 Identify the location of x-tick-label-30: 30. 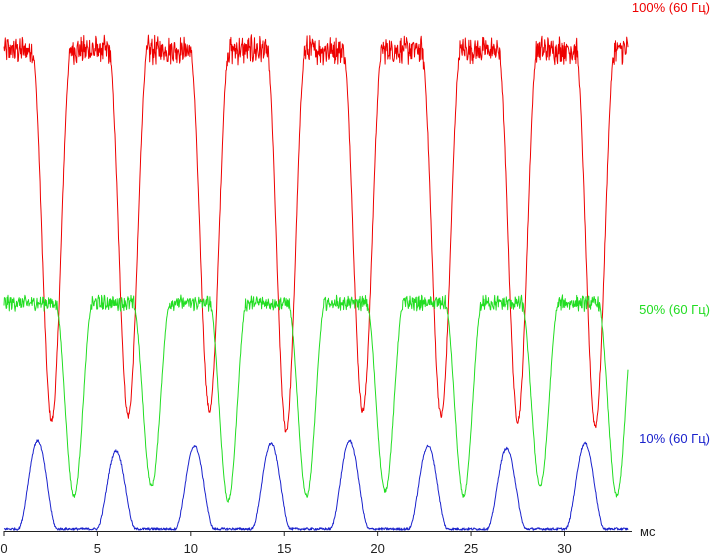
(564, 548).